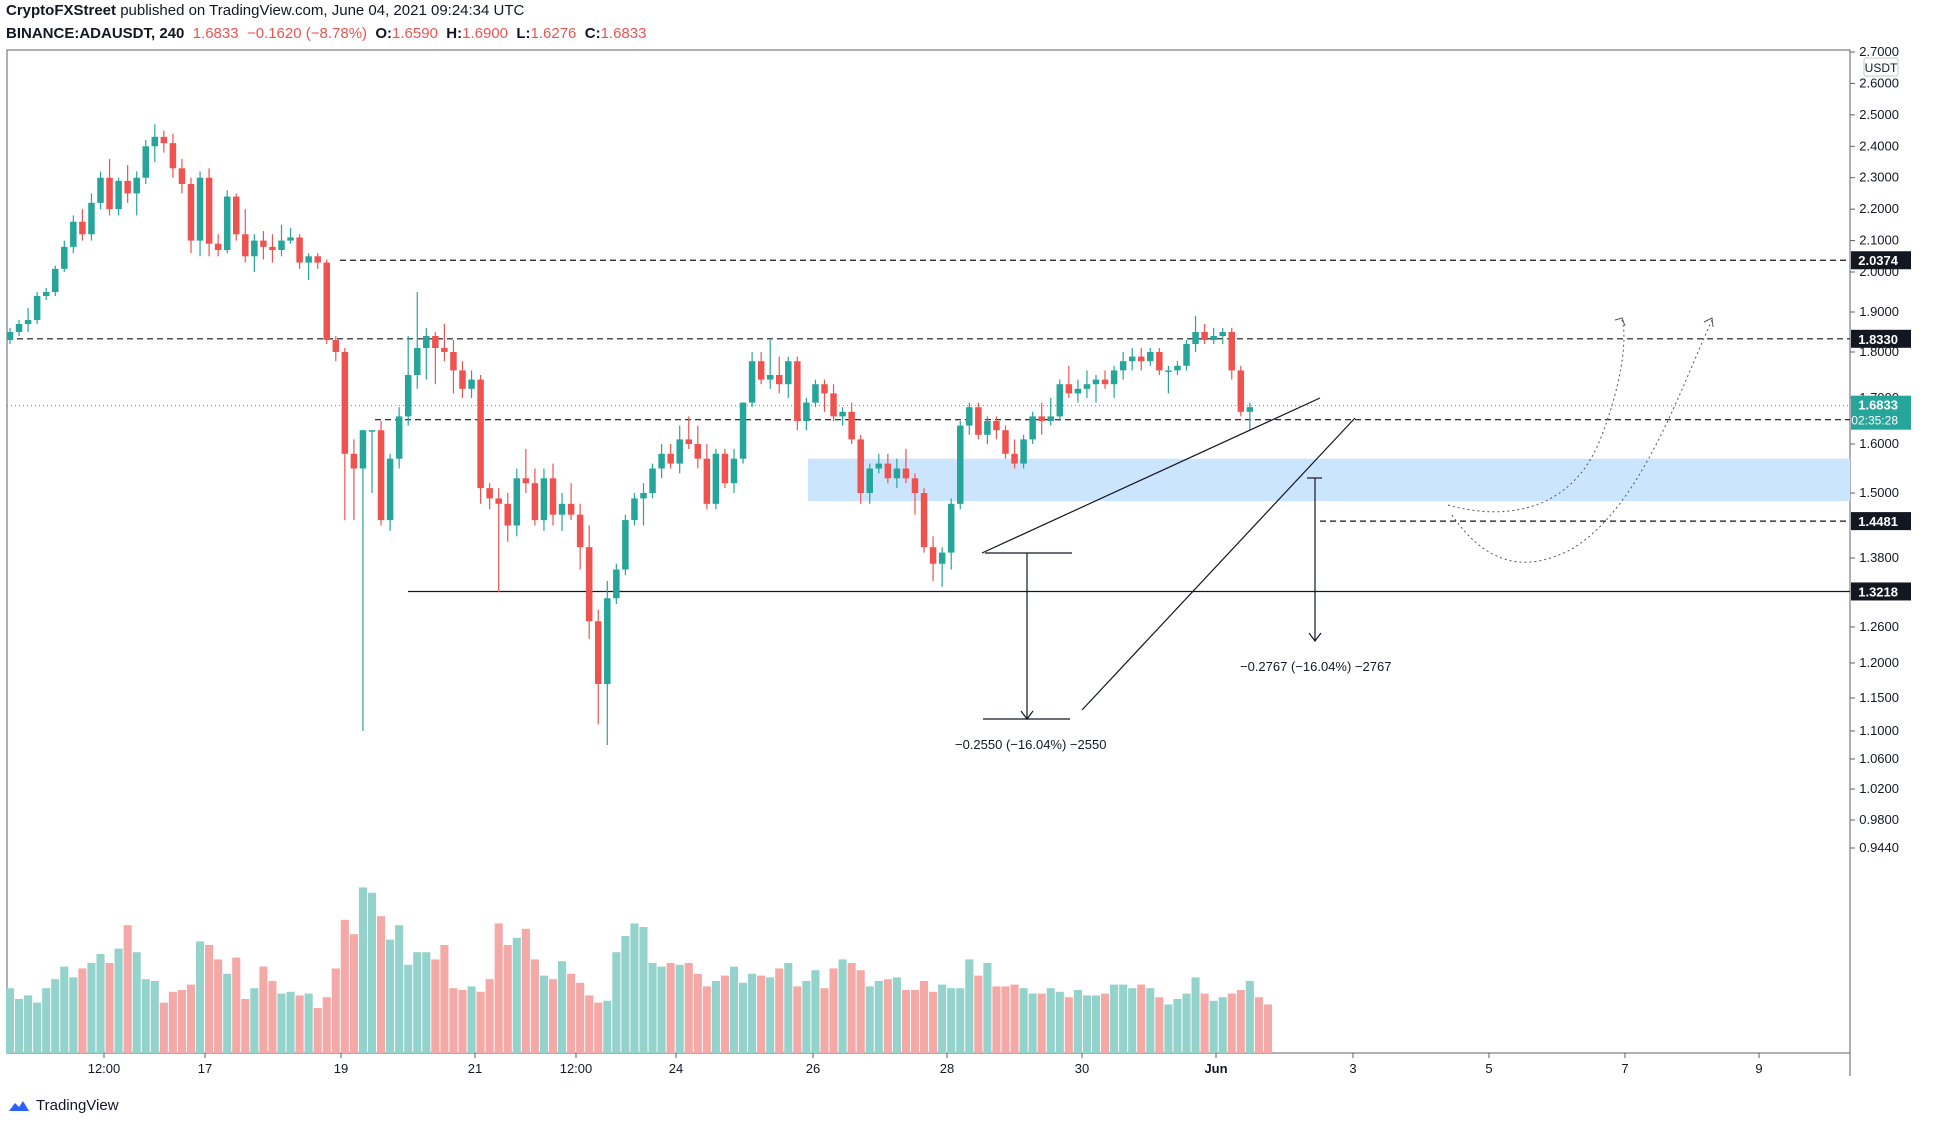 The width and height of the screenshot is (1935, 1126). I want to click on x-tick-label: 3, so click(1352, 1068).